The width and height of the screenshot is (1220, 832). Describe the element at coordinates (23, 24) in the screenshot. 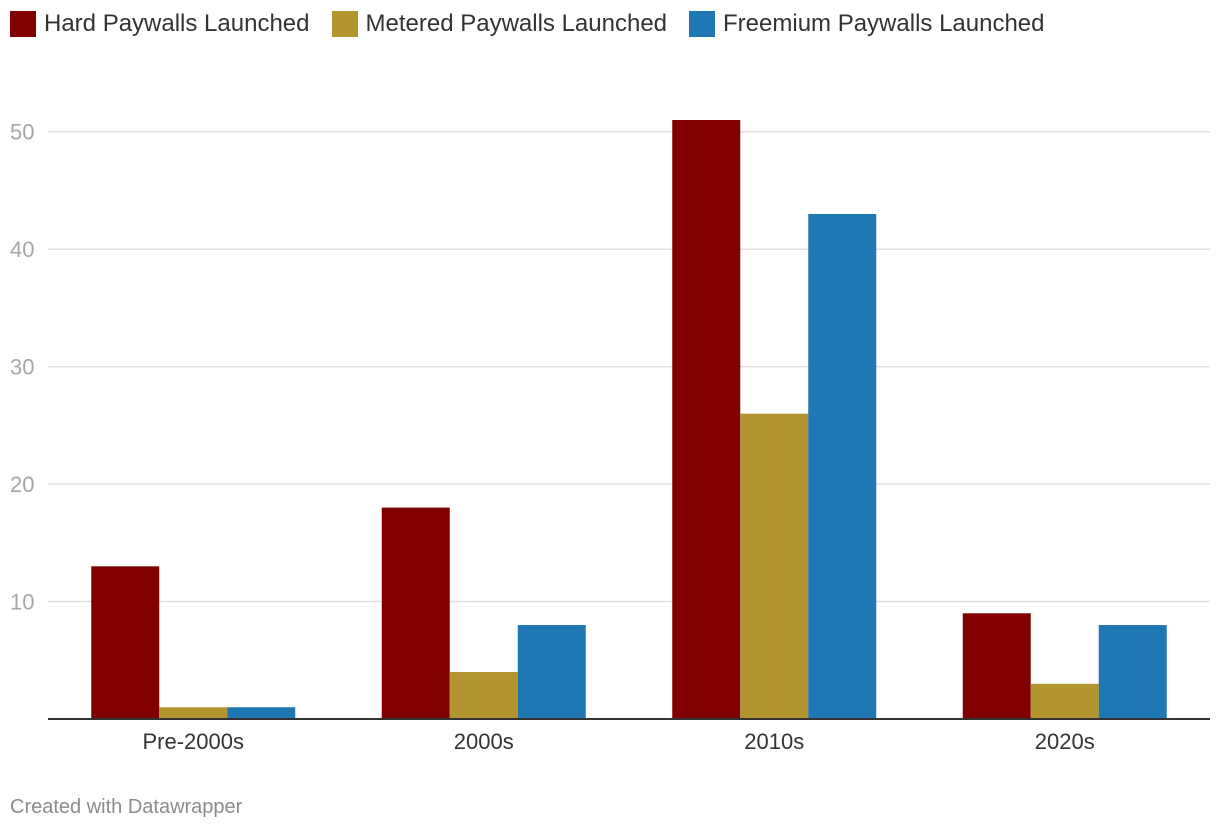

I see `legend-swatch-hard` at that location.